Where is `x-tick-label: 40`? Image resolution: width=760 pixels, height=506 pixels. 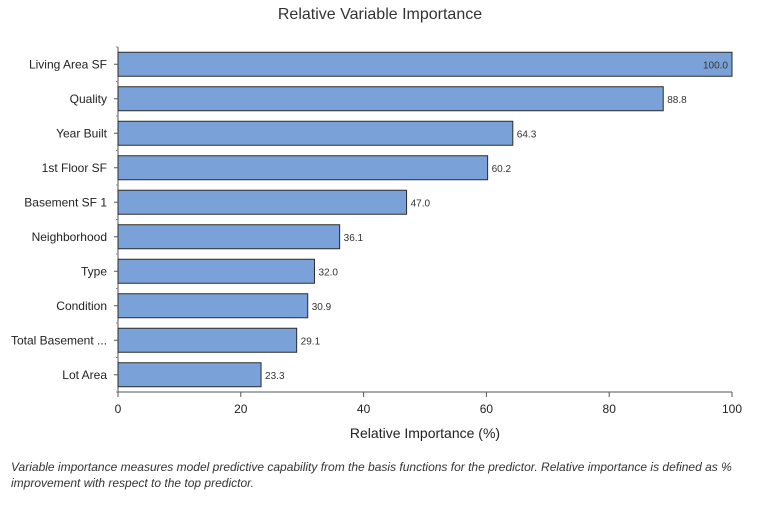 x-tick-label: 40 is located at coordinates (364, 409).